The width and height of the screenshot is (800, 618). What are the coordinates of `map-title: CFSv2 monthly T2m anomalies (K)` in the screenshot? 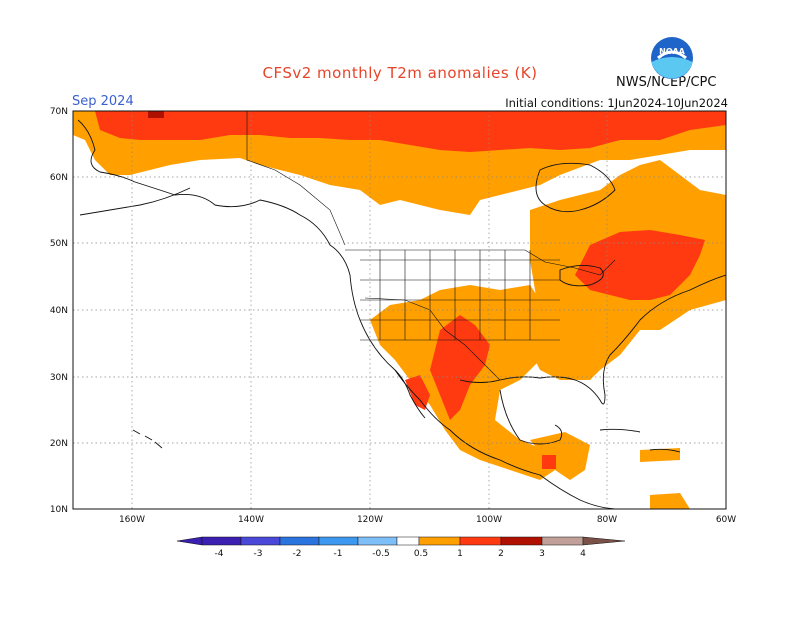 It's located at (400, 73).